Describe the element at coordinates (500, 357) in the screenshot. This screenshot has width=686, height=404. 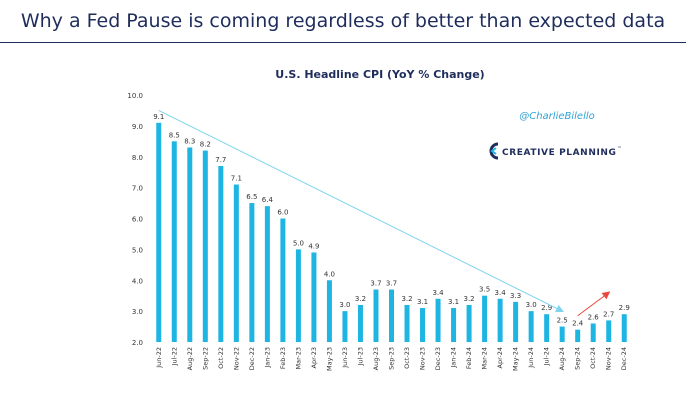
I see `x-tick-label: Apr-24` at that location.